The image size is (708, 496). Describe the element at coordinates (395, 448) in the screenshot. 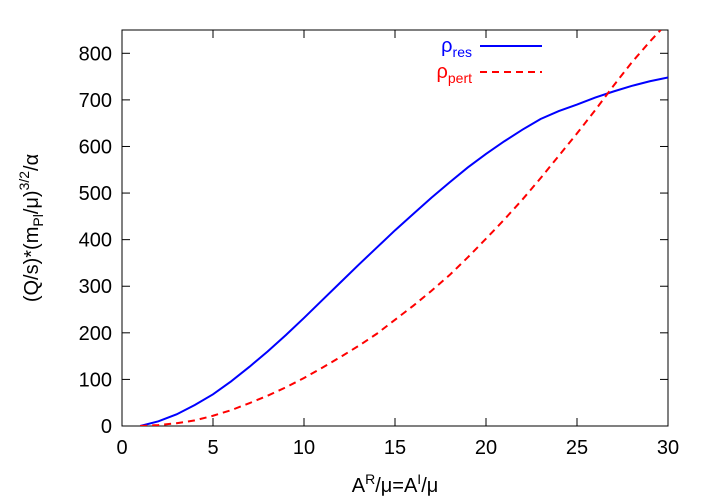

I see `x-tick-label: 15` at that location.